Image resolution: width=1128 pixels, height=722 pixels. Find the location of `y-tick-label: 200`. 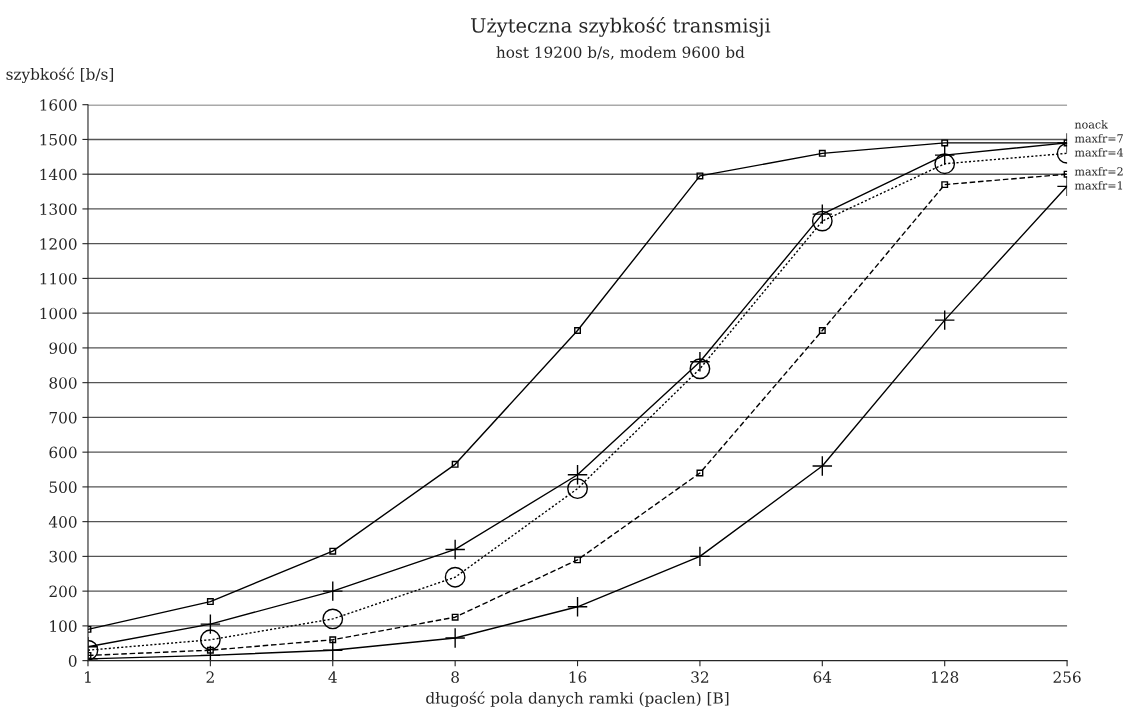

y-tick-label: 200 is located at coordinates (63, 591).